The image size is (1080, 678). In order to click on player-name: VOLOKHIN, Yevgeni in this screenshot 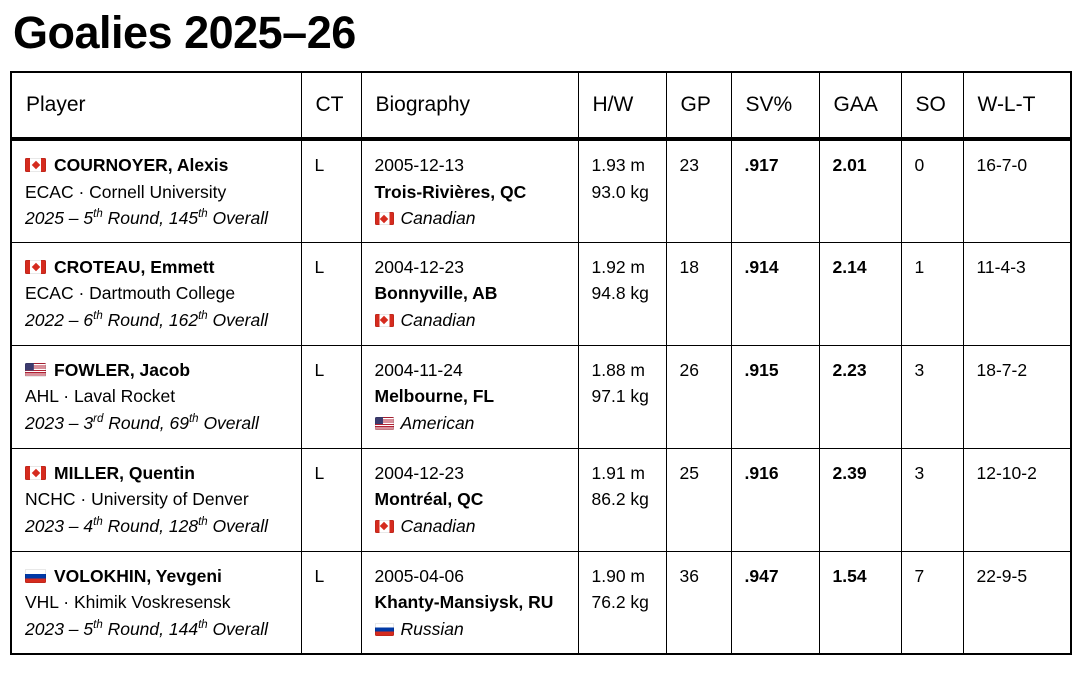, I will do `click(138, 575)`.